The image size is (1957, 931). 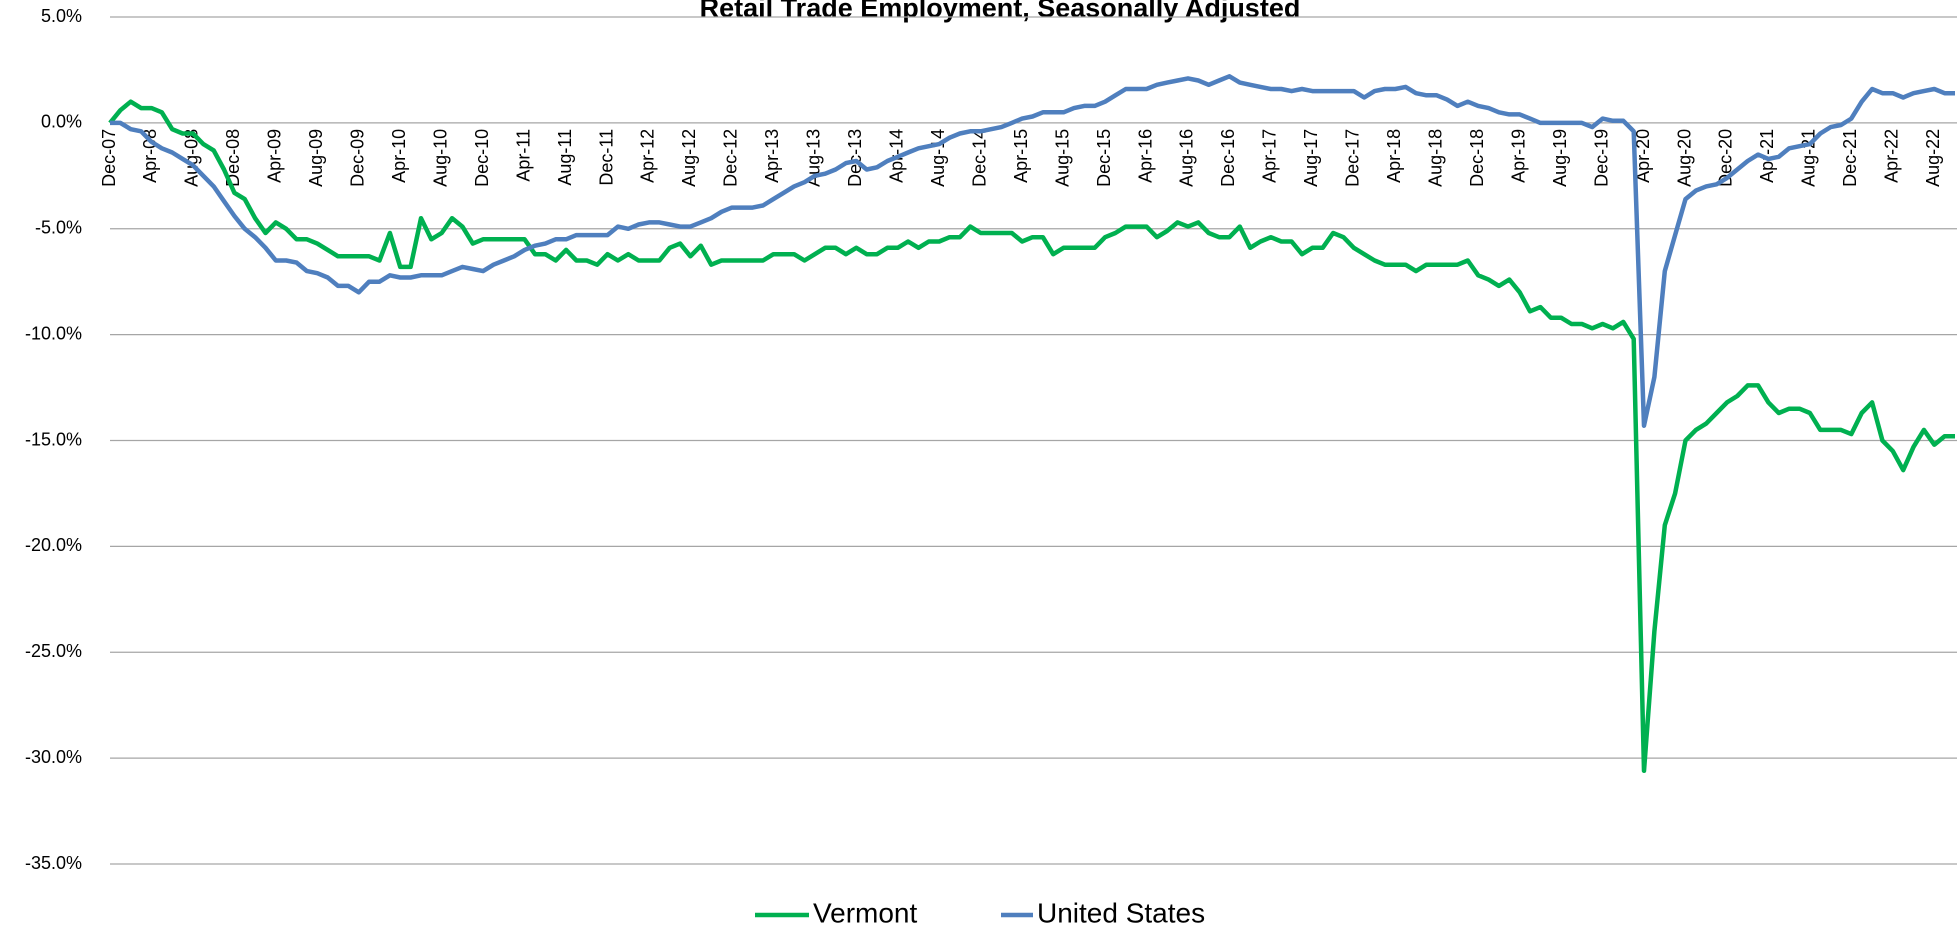 What do you see at coordinates (1435, 158) in the screenshot?
I see `x-tick-label: Aug-18` at bounding box center [1435, 158].